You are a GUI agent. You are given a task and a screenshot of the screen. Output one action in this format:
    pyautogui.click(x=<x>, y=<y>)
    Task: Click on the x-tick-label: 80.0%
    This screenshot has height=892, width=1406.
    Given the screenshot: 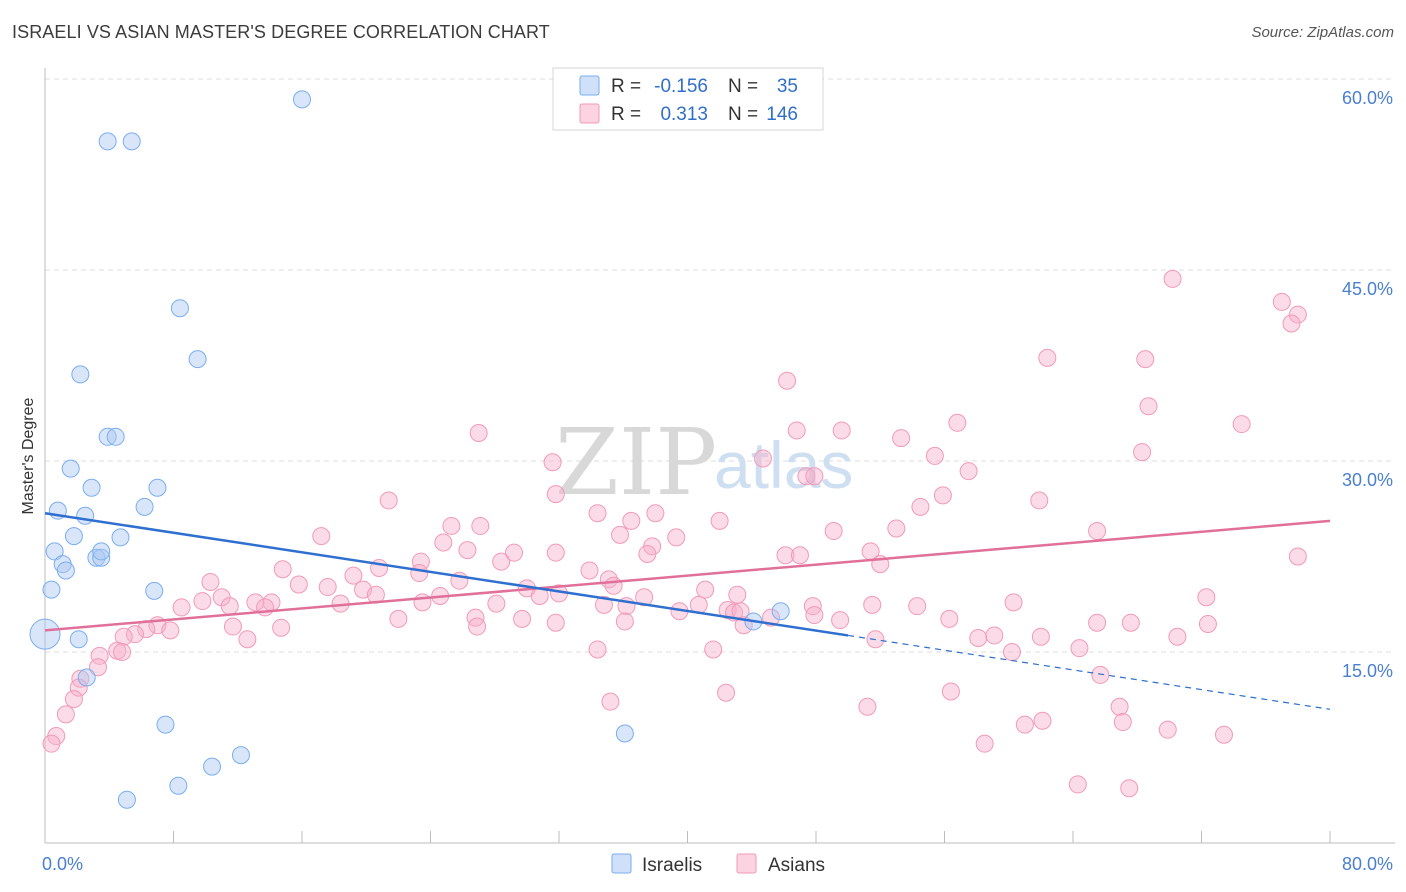 What is the action you would take?
    pyautogui.click(x=1367, y=864)
    